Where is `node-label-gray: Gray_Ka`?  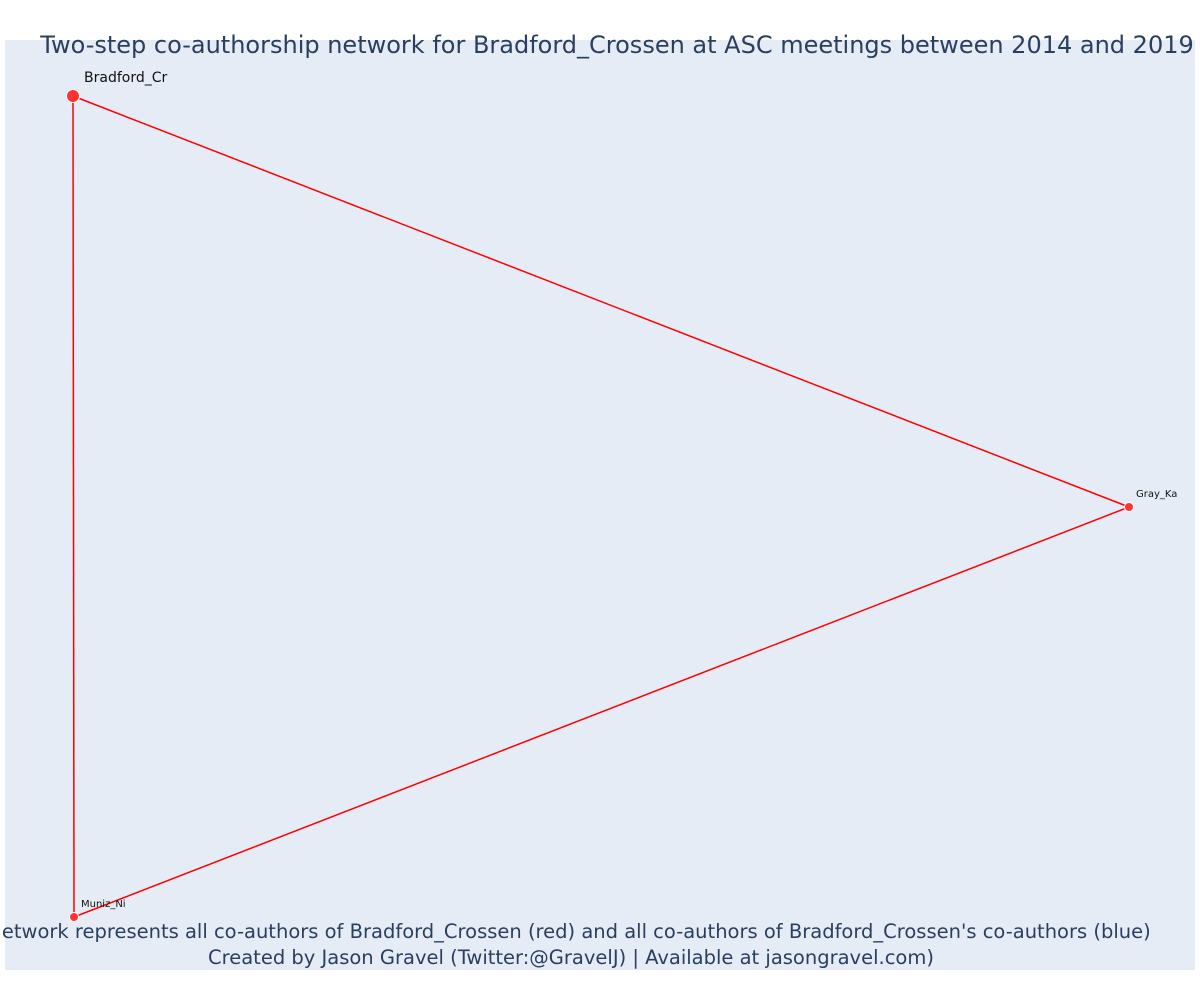
node-label-gray: Gray_Ka is located at coordinates (1156, 494).